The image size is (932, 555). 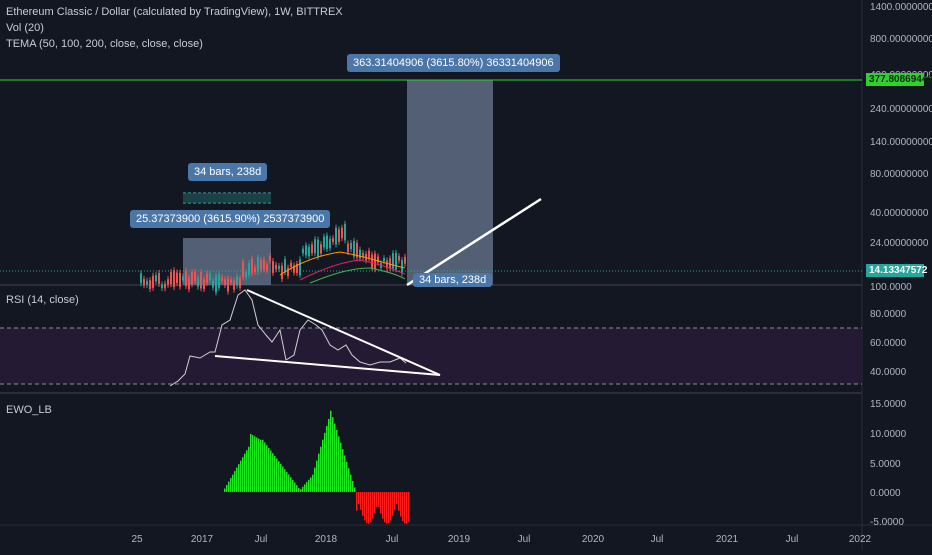 I want to click on rsi-descending-trendline, so click(x=343, y=332).